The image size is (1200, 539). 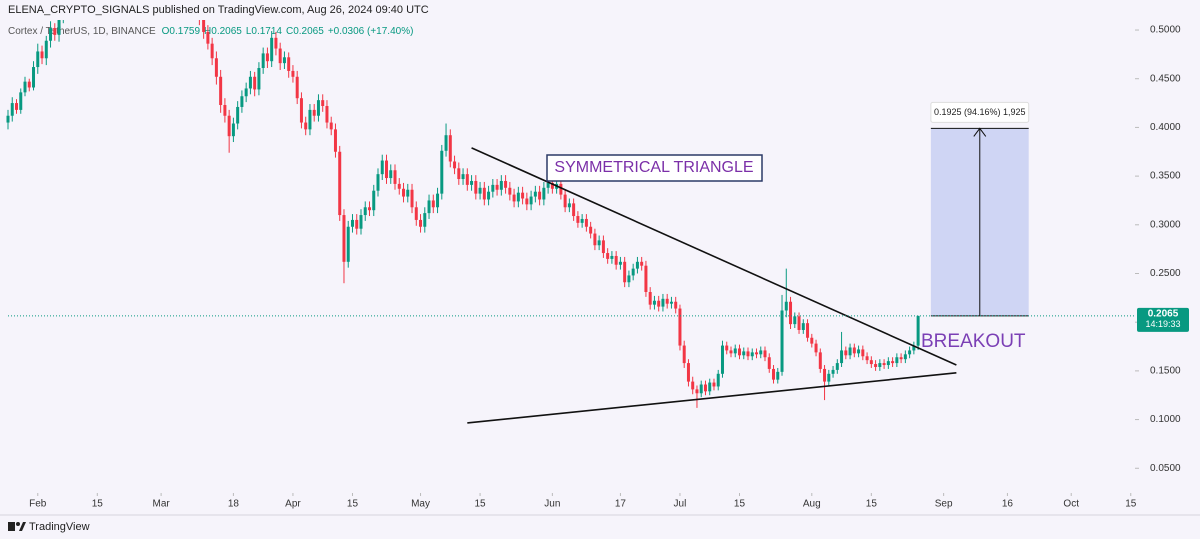 What do you see at coordinates (973, 341) in the screenshot?
I see `annotation: BREAKOUT` at bounding box center [973, 341].